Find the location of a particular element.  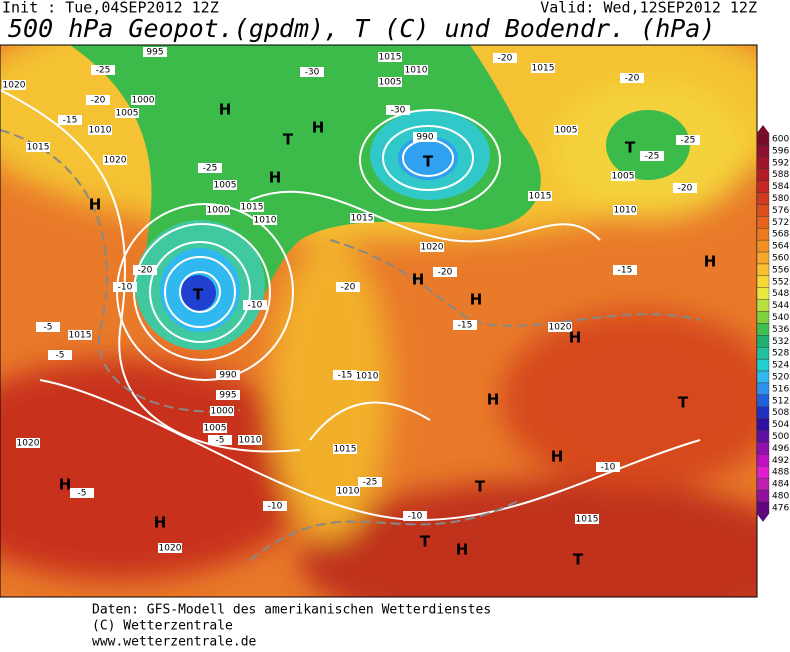

temperature-label: -15 is located at coordinates (70, 121).